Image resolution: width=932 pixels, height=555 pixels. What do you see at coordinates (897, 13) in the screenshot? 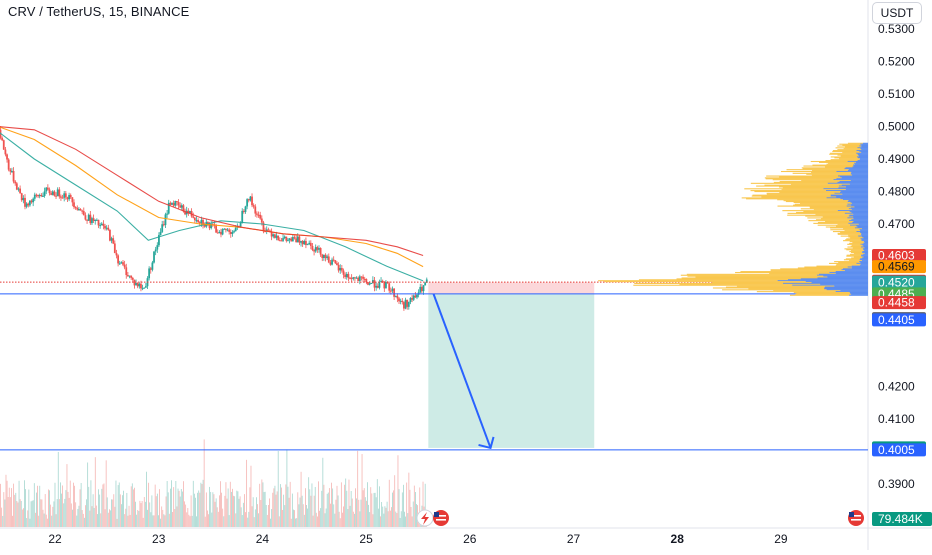
I see `currency-button: USDT` at bounding box center [897, 13].